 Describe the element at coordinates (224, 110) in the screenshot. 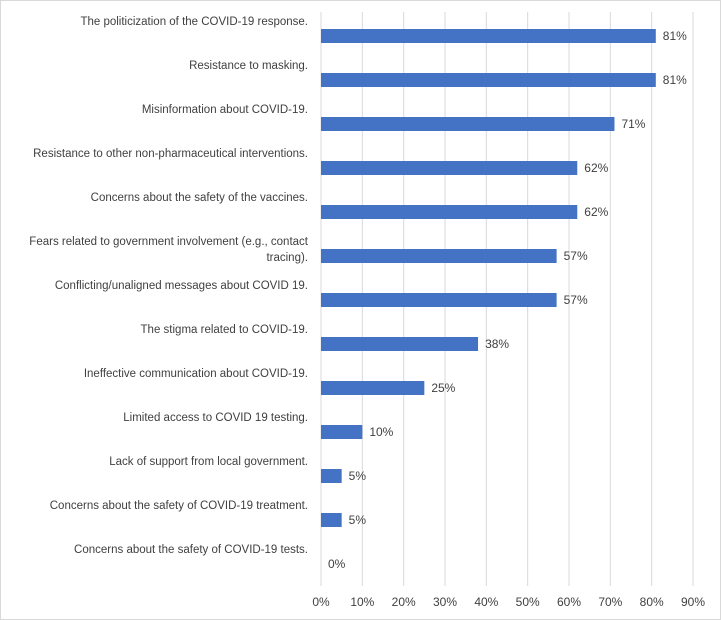

I see `category-label: Misinformation about COVID-19.` at that location.